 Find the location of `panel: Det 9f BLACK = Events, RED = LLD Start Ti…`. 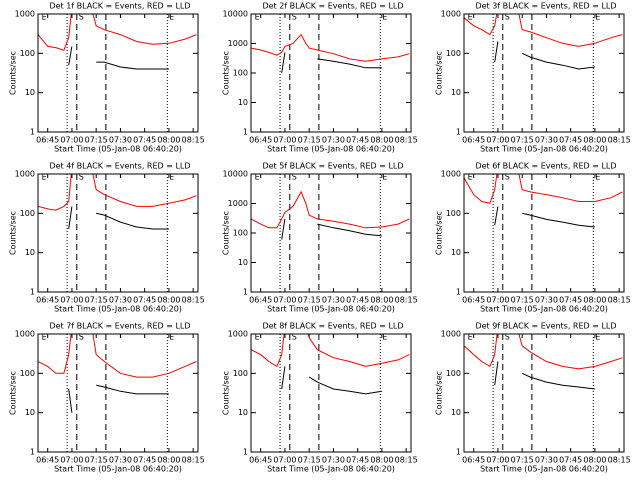

panel: Det 9f BLACK = Events, RED = LLD Start Ti… is located at coordinates (533, 398).